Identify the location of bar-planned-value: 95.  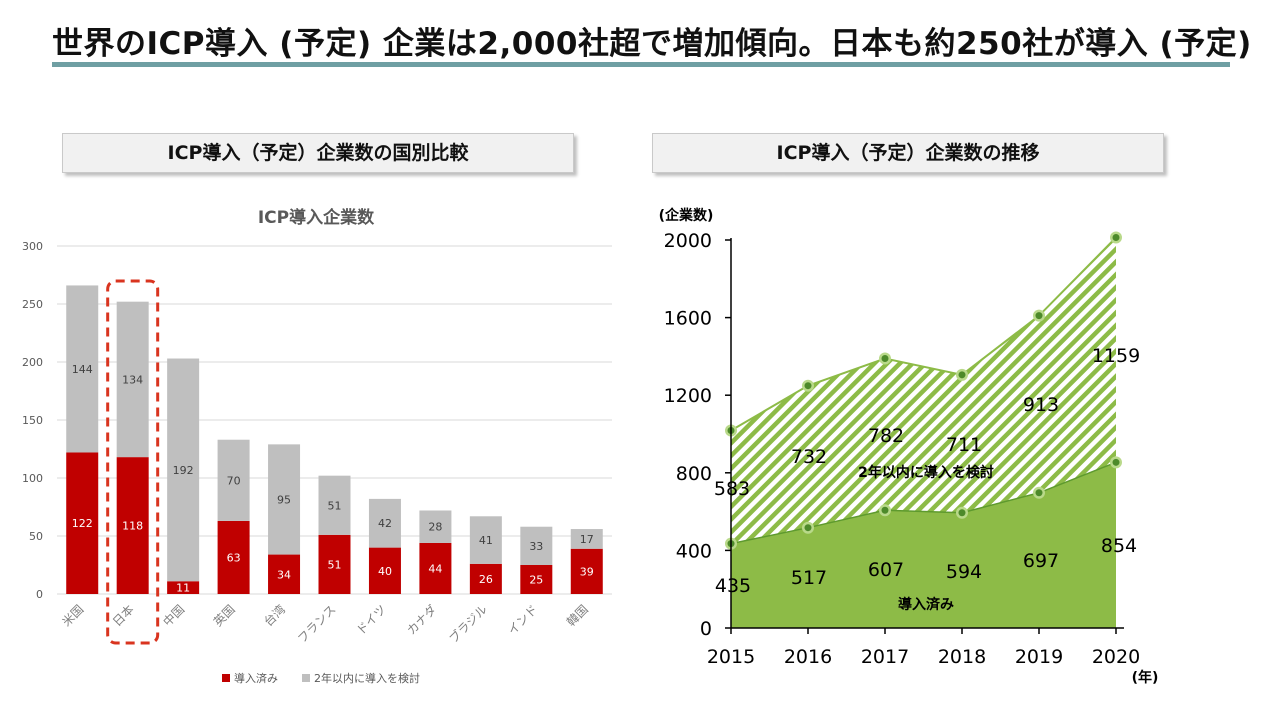
(284, 499).